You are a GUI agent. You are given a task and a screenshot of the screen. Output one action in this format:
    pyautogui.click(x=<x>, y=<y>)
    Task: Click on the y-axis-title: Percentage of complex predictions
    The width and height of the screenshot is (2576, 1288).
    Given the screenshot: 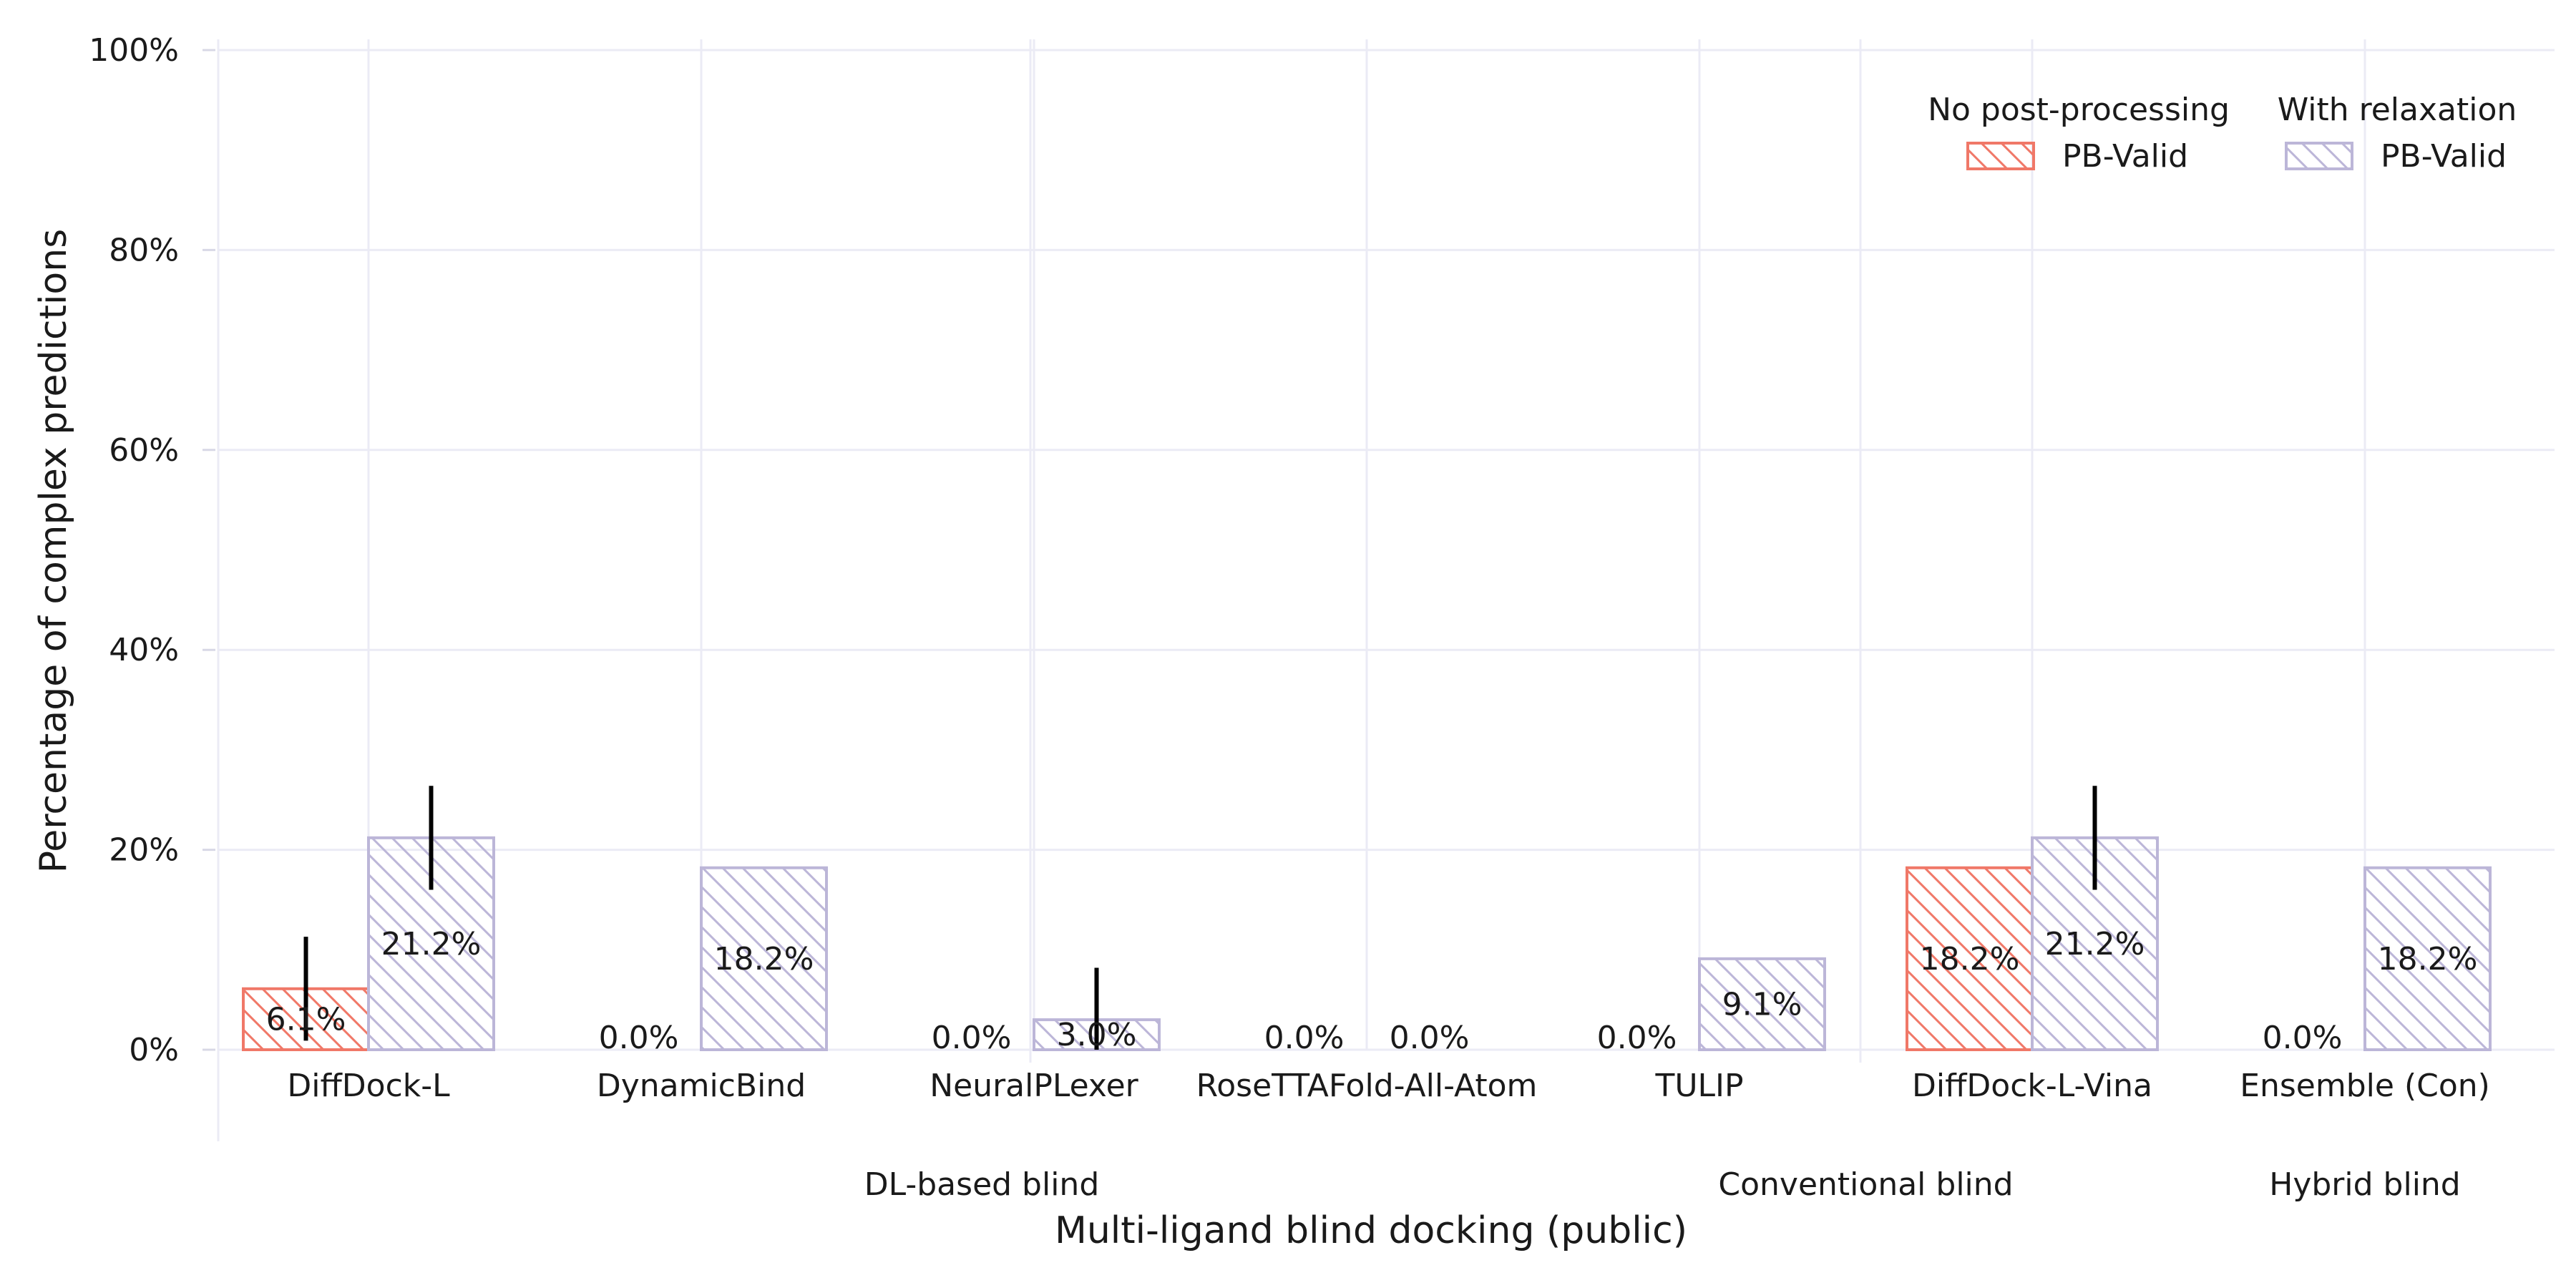 What is the action you would take?
    pyautogui.click(x=53, y=551)
    